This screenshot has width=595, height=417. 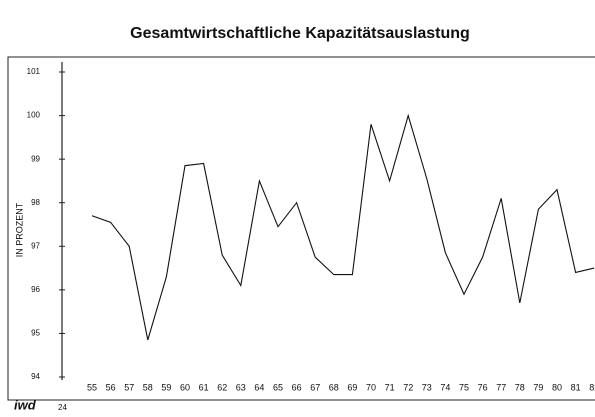 What do you see at coordinates (278, 387) in the screenshot?
I see `x-tick-label: 65` at bounding box center [278, 387].